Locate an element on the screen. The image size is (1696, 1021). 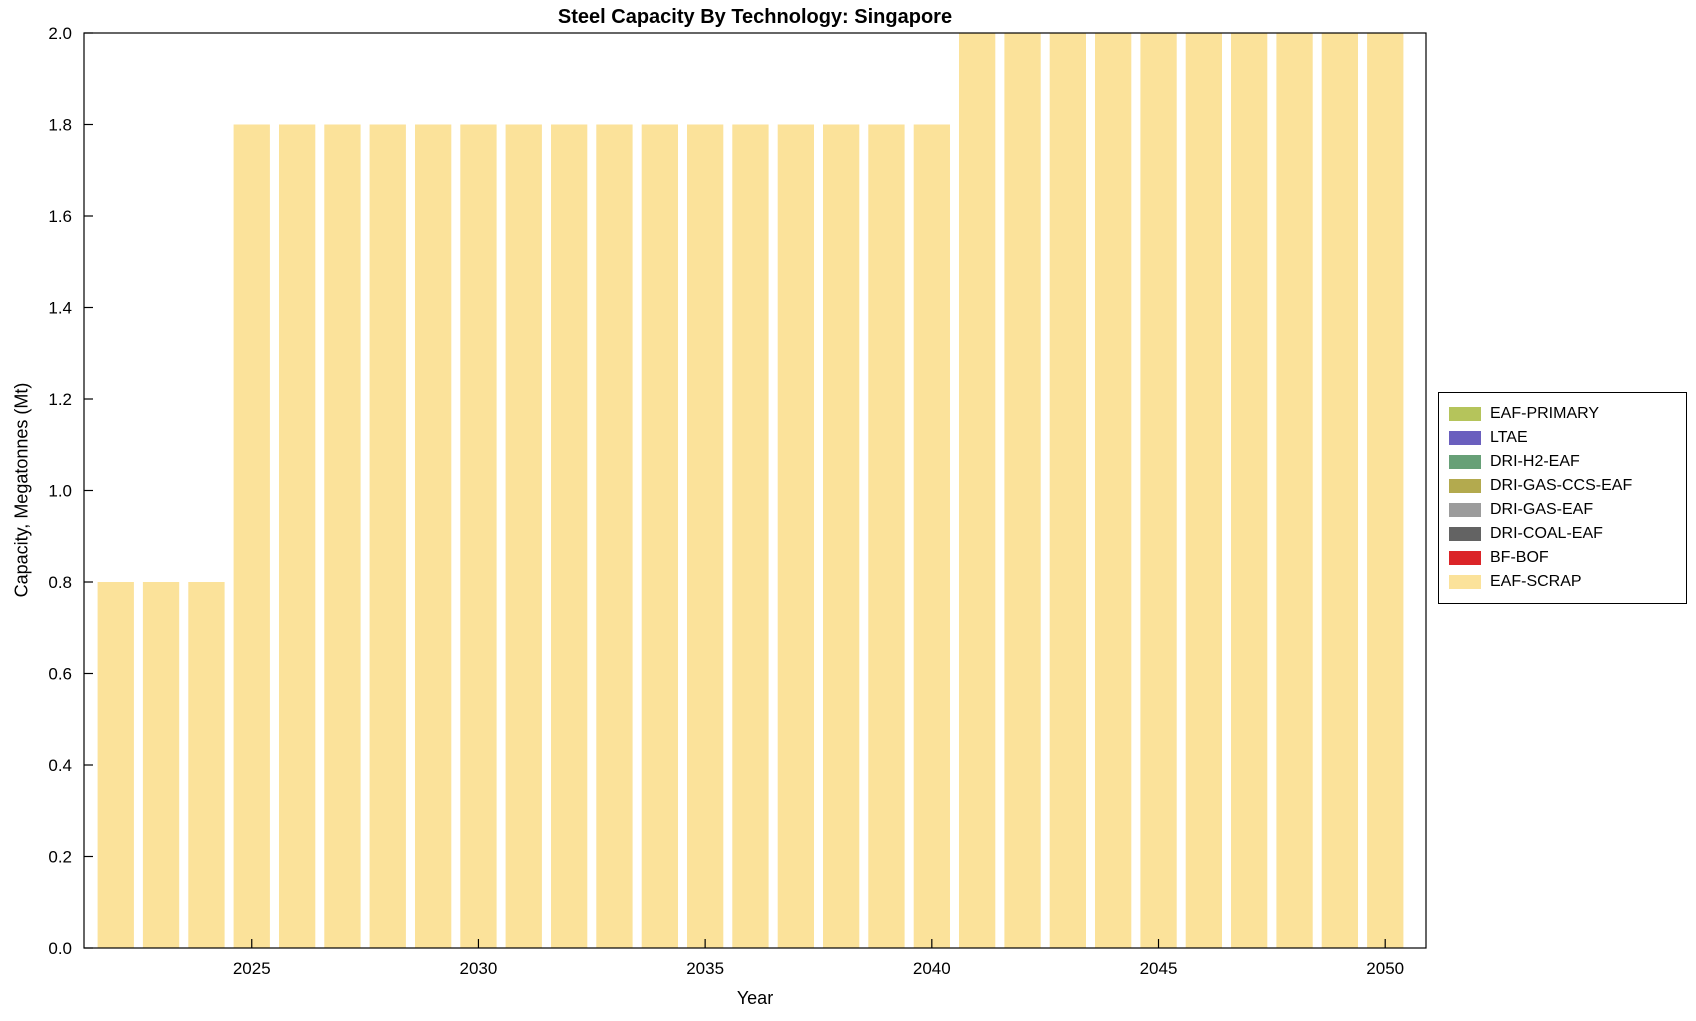
y-tick-label: 0.0 is located at coordinates (60, 948).